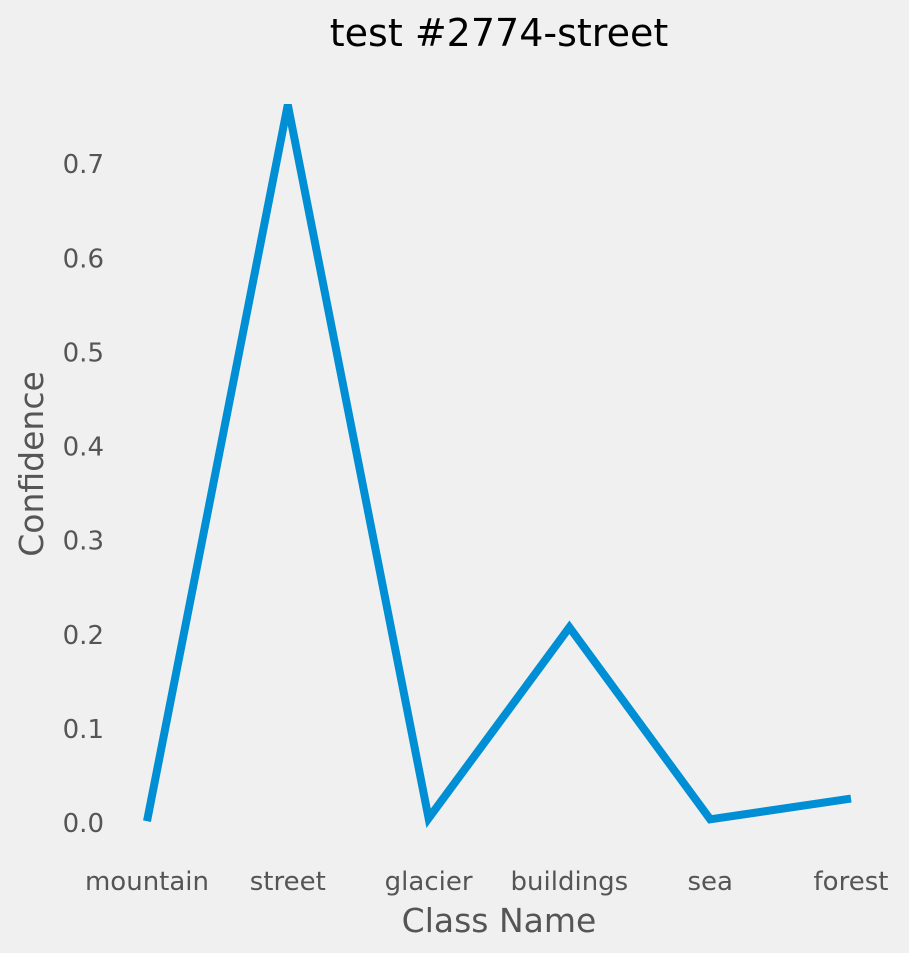 This screenshot has width=909, height=953. I want to click on x-tick-label: buildings, so click(570, 882).